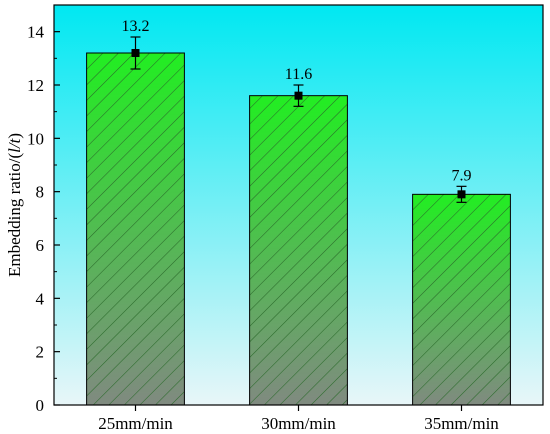 Image resolution: width=550 pixels, height=434 pixels. Describe the element at coordinates (298, 95) in the screenshot. I see `mean-marker-30mm/min` at that location.